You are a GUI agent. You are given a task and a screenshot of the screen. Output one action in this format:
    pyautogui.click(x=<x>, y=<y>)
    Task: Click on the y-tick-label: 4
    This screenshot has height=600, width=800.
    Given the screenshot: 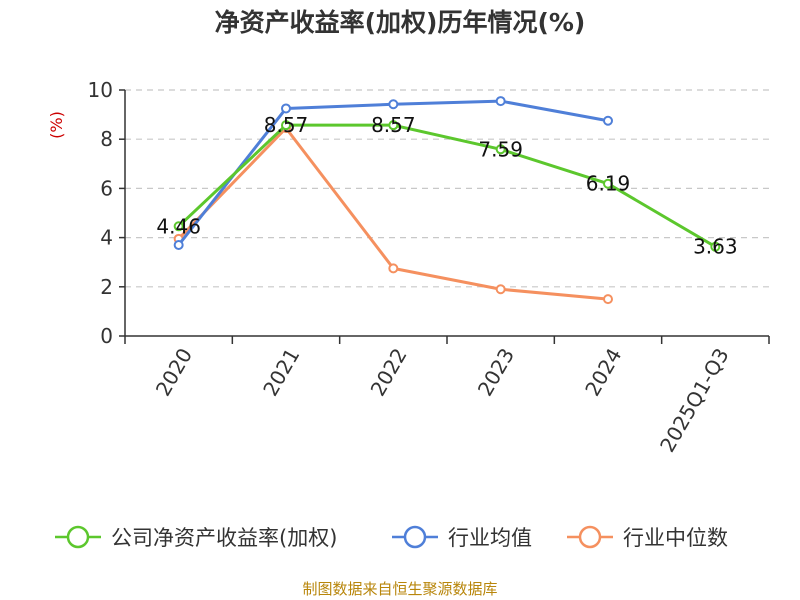 What is the action you would take?
    pyautogui.click(x=106, y=238)
    